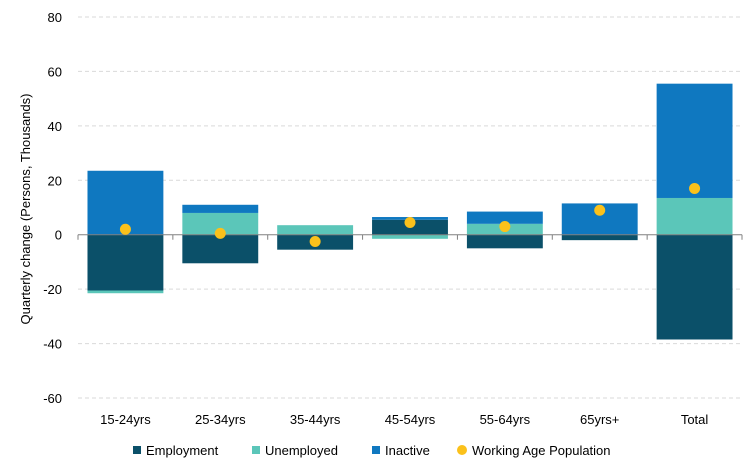 The image size is (756, 473). What do you see at coordinates (505, 419) in the screenshot?
I see `x-tick-label: 55-64yrs` at bounding box center [505, 419].